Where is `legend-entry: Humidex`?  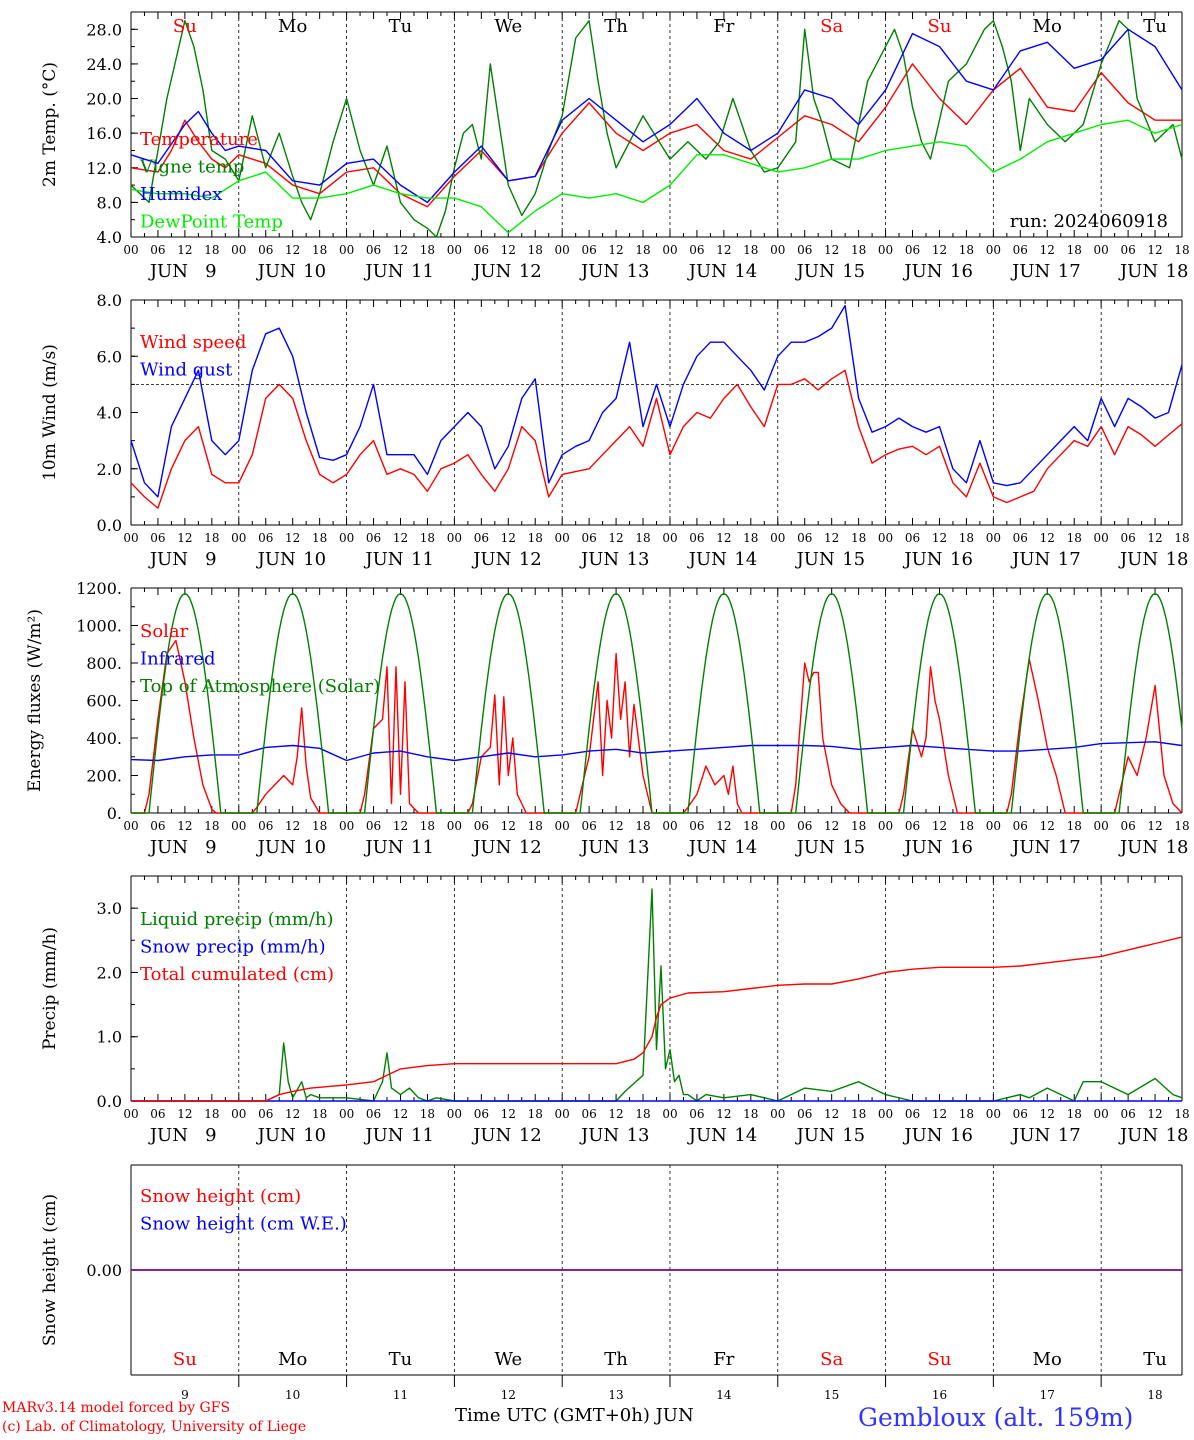 legend-entry: Humidex is located at coordinates (181, 194).